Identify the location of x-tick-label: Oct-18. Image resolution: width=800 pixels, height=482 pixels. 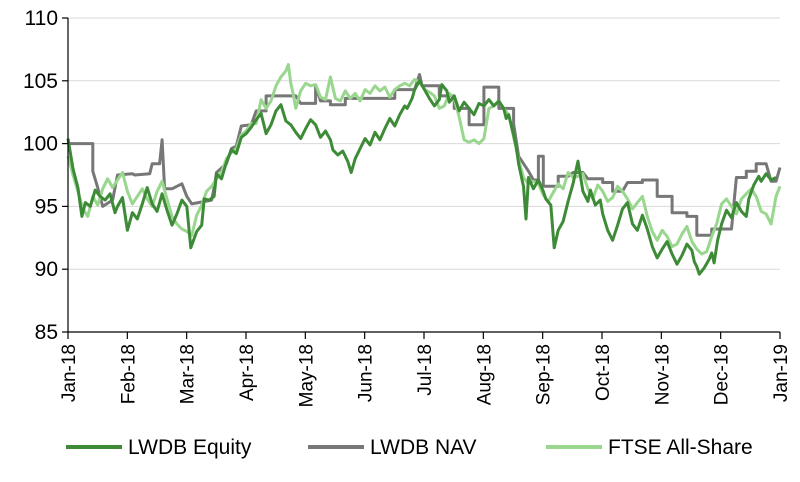
(603, 372).